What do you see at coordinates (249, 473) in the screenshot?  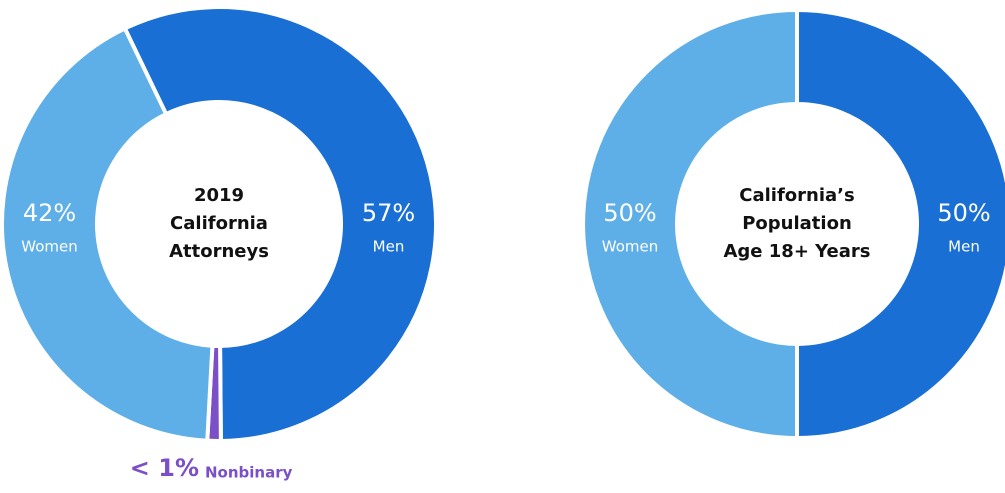 I see `slice-name: Nonbinary` at bounding box center [249, 473].